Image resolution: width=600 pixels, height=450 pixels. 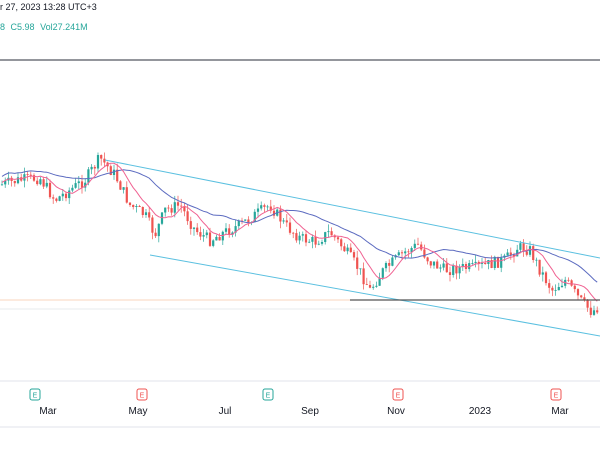 I want to click on time-tick-label: Nov, so click(x=396, y=411).